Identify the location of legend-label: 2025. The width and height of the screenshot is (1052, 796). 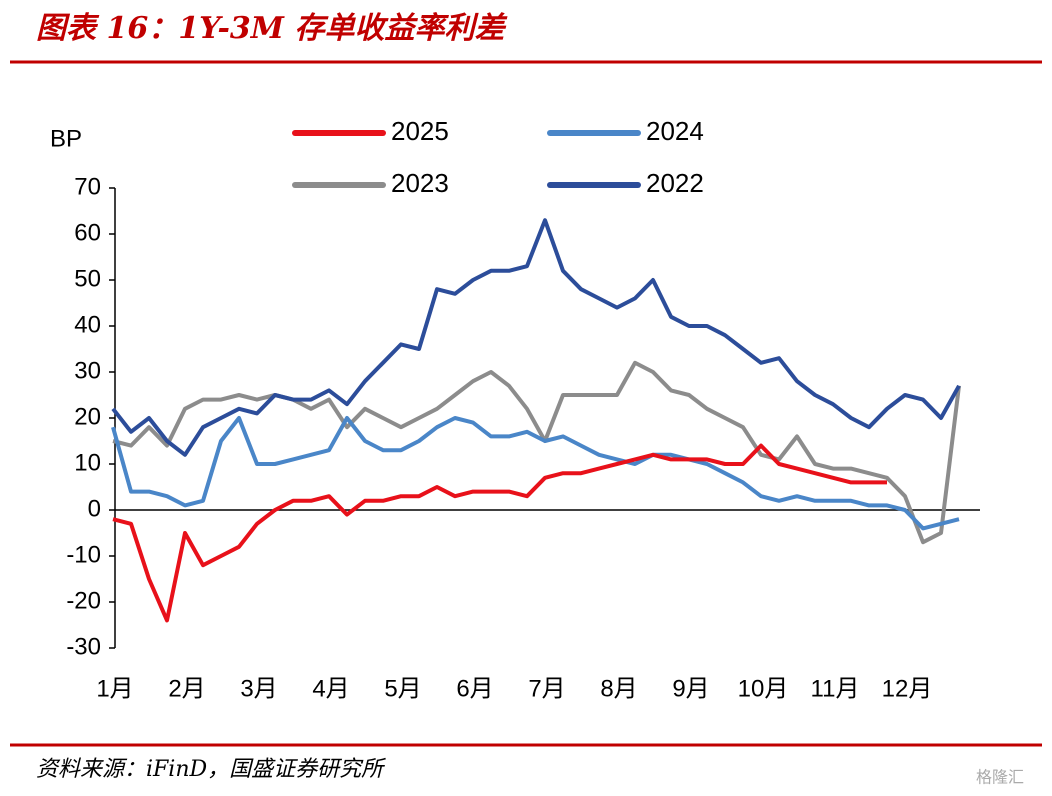
(420, 131).